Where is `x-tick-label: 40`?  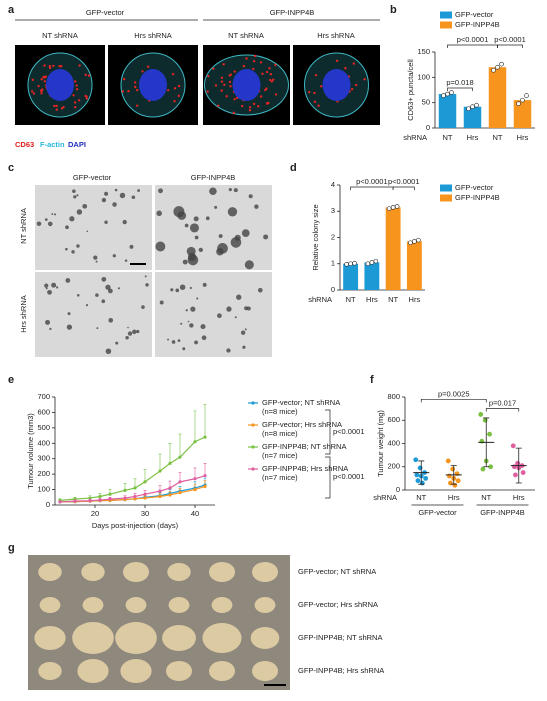 x-tick-label: 40 is located at coordinates (195, 513).